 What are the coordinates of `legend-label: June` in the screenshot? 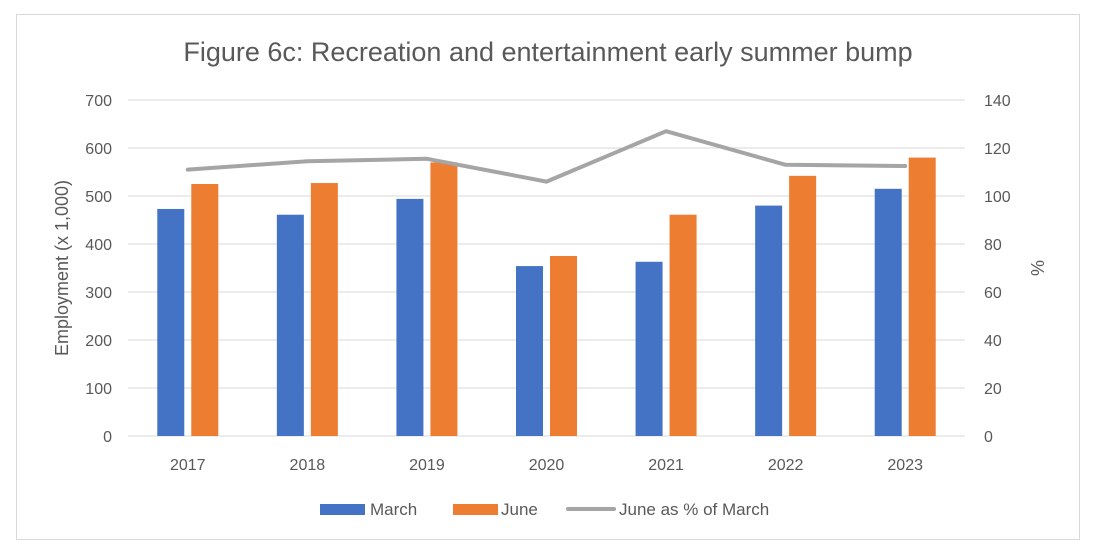 It's located at (519, 509).